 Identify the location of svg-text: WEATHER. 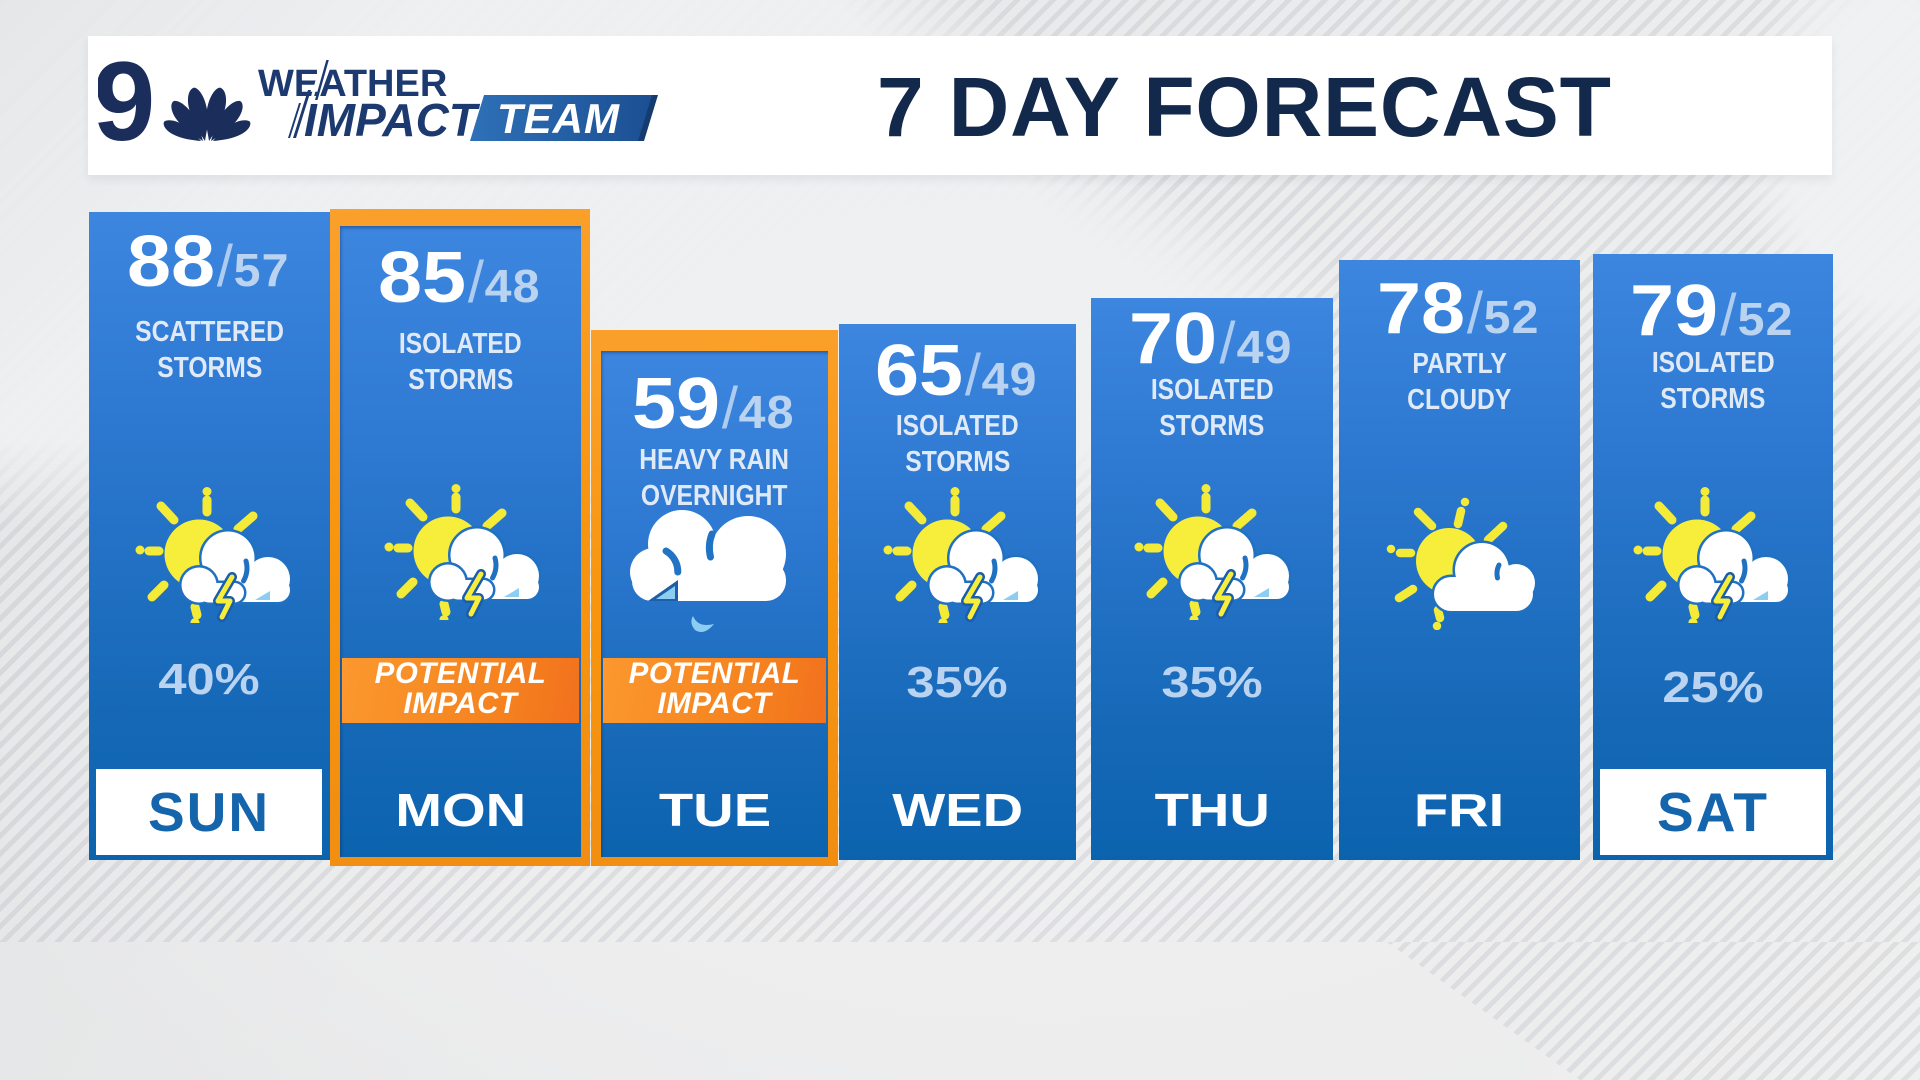
(352, 84).